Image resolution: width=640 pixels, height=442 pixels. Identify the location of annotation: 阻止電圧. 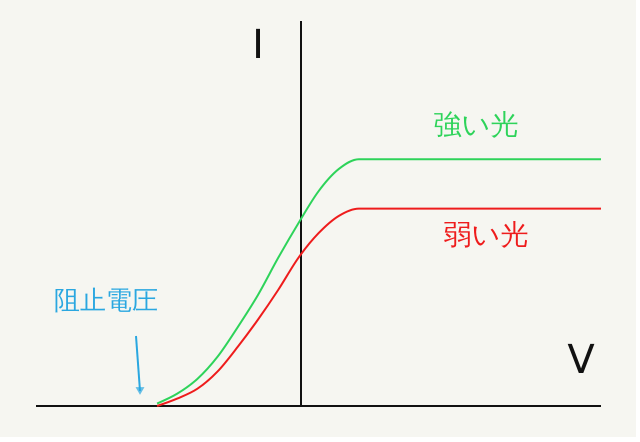
(106, 301).